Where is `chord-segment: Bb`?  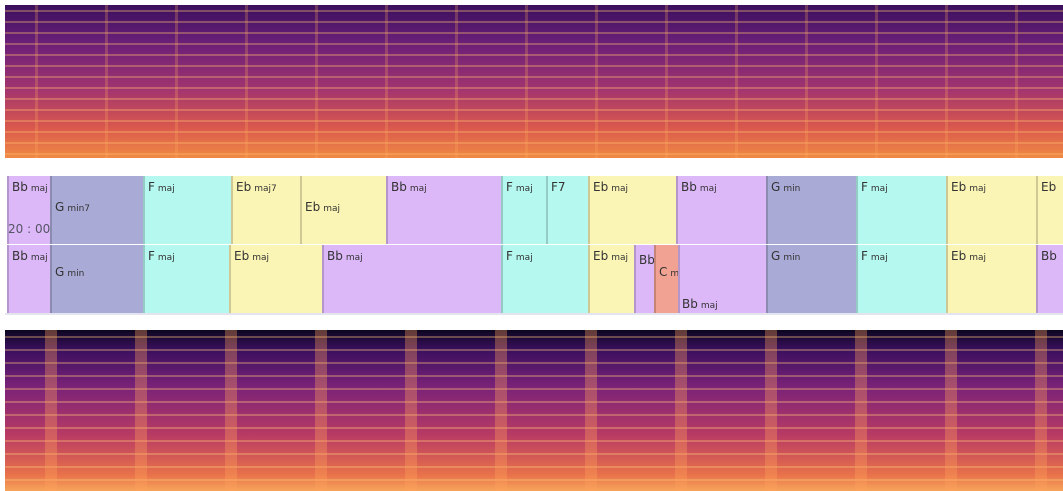
chord-segment: Bb is located at coordinates (1049, 279).